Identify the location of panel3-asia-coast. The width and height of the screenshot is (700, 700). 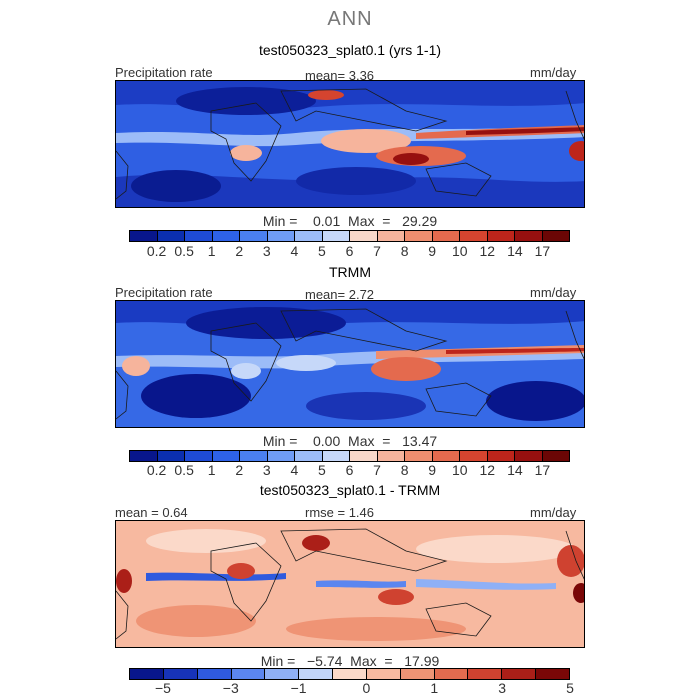
(364, 550).